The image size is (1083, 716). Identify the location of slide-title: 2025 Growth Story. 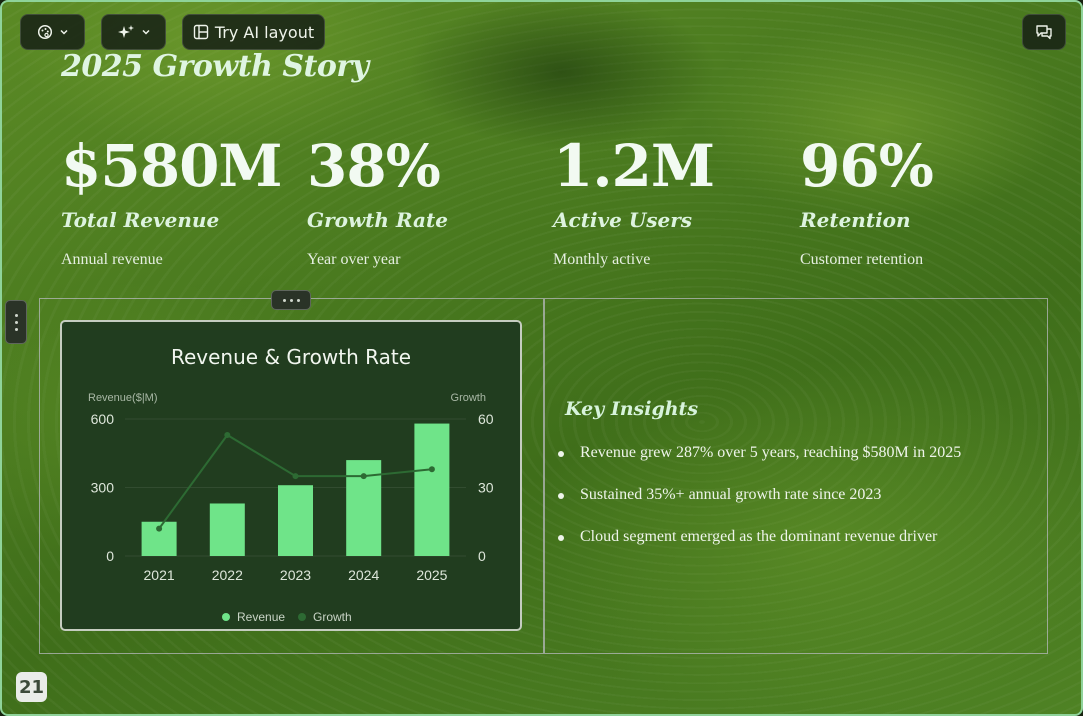
(215, 66).